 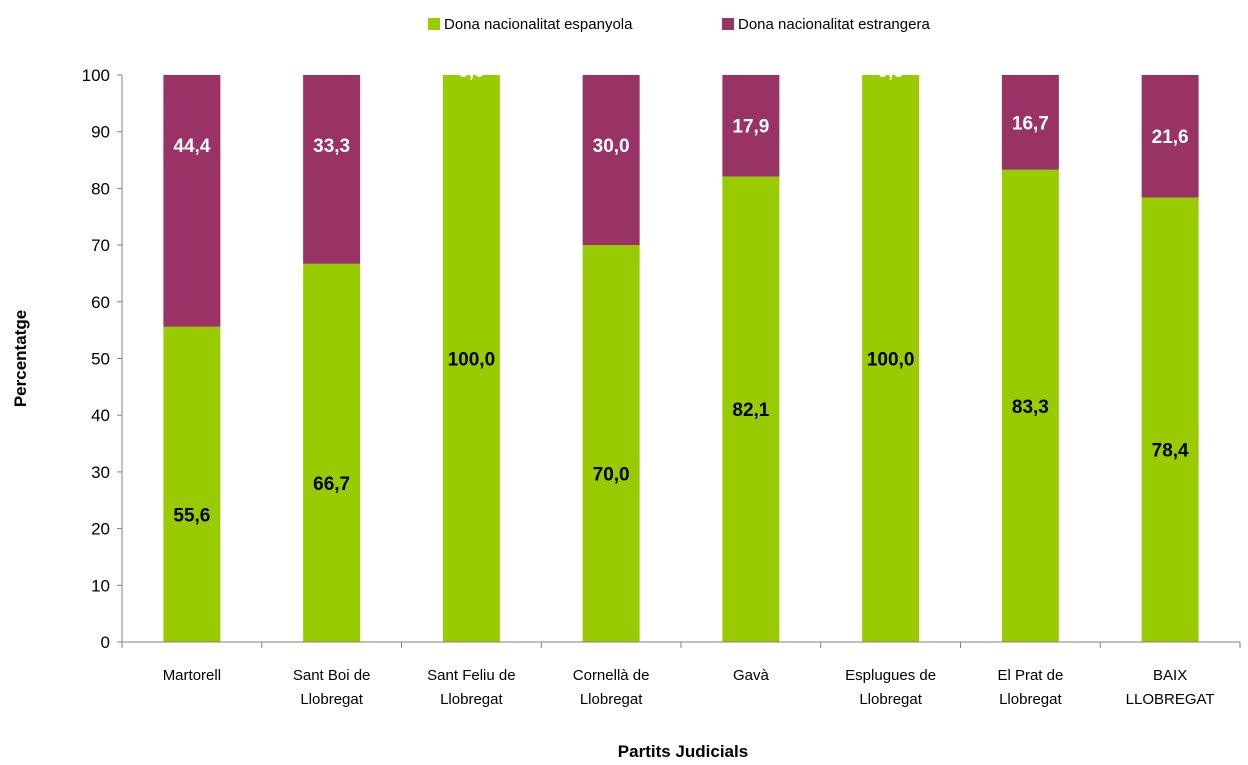 I want to click on data-label-estrangera-2: 0,0, so click(x=471, y=71).